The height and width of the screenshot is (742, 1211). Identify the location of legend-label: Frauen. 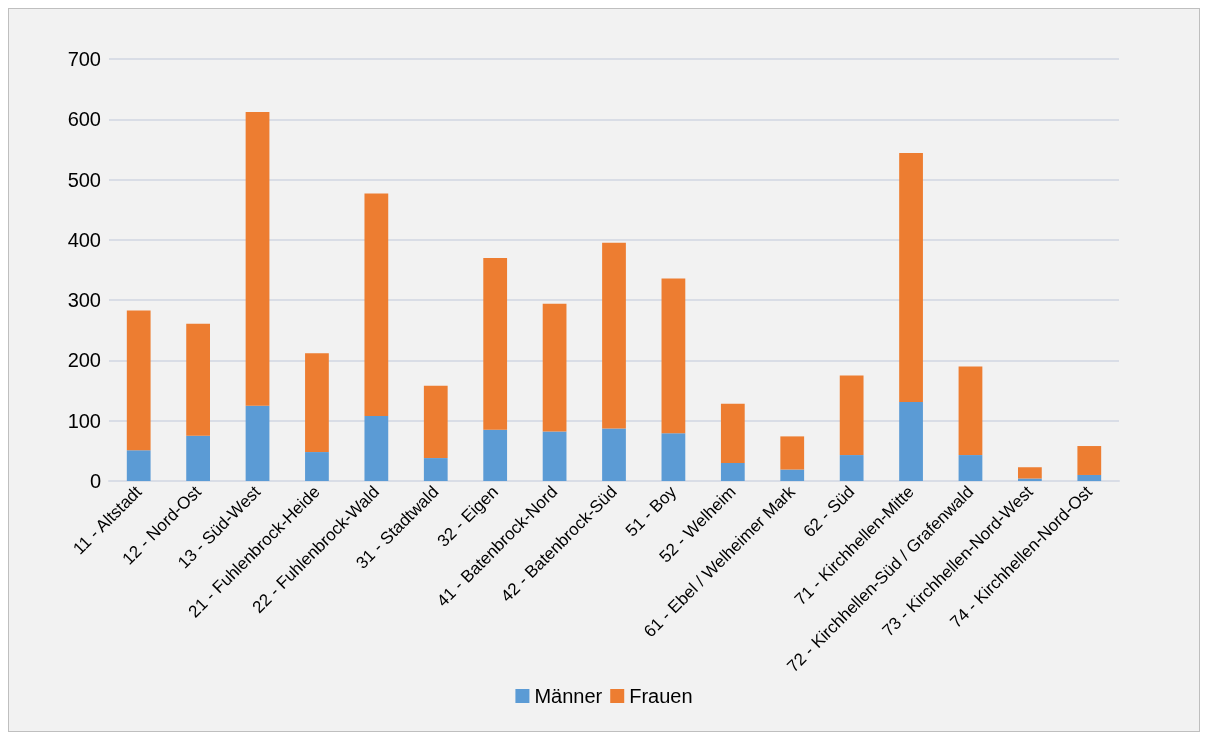
(661, 696).